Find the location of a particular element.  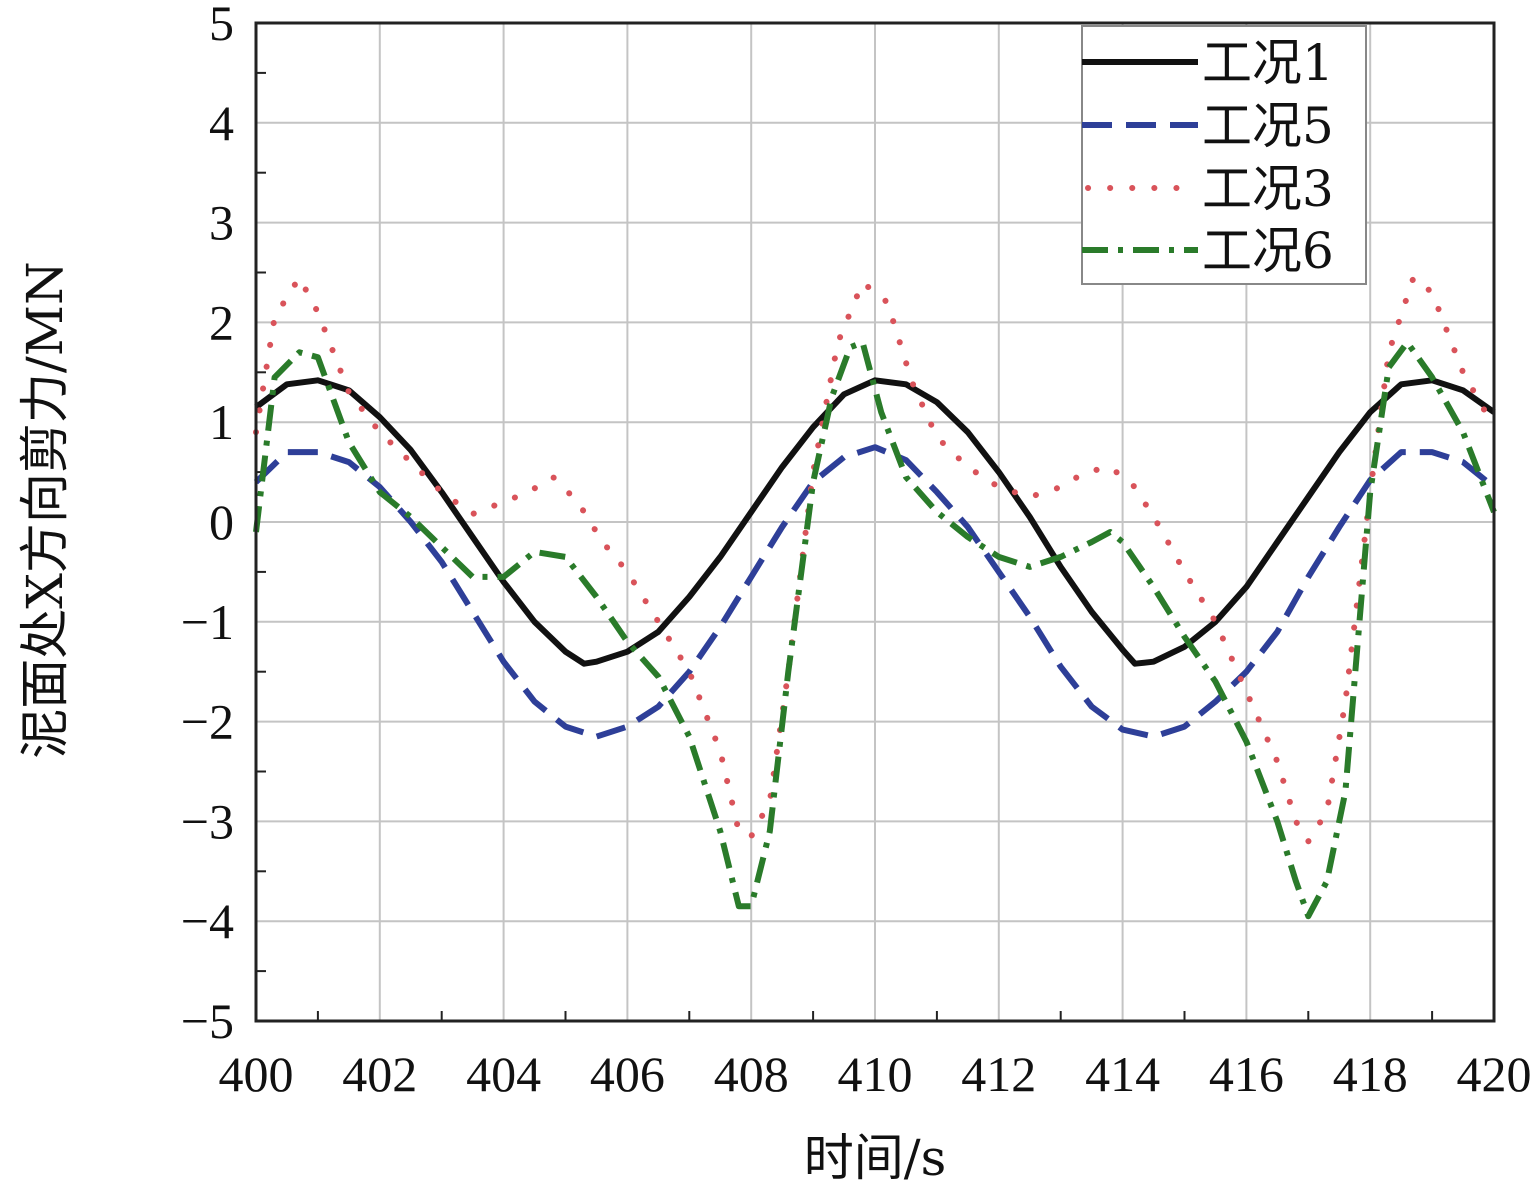

x-tick-label: 414 is located at coordinates (1122, 1074).